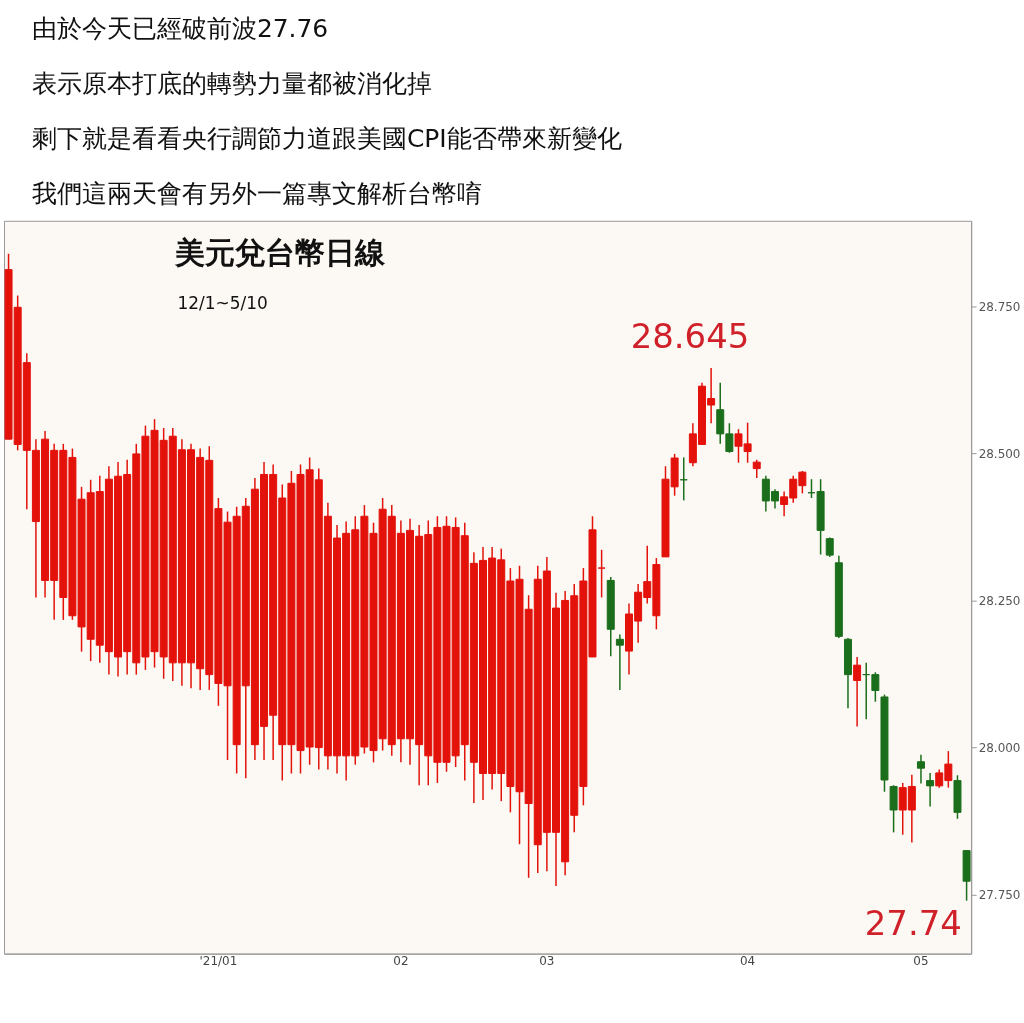 Image resolution: width=1024 pixels, height=1023 pixels. What do you see at coordinates (231, 84) in the screenshot?
I see `text: 表示原本打底的轉勢力量都被消化掉` at bounding box center [231, 84].